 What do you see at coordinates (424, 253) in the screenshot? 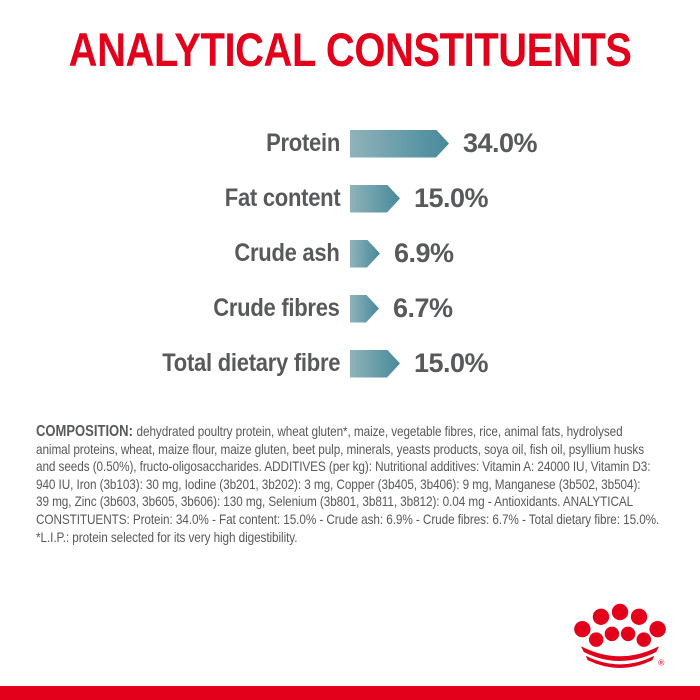
I see `bar-value: 6.9%` at bounding box center [424, 253].